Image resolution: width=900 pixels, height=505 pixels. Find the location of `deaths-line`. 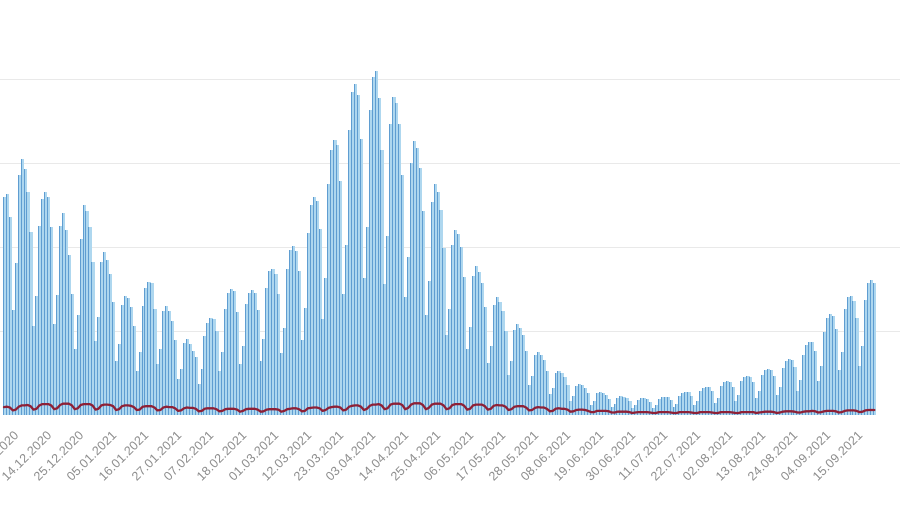

deaths-line is located at coordinates (439, 408).